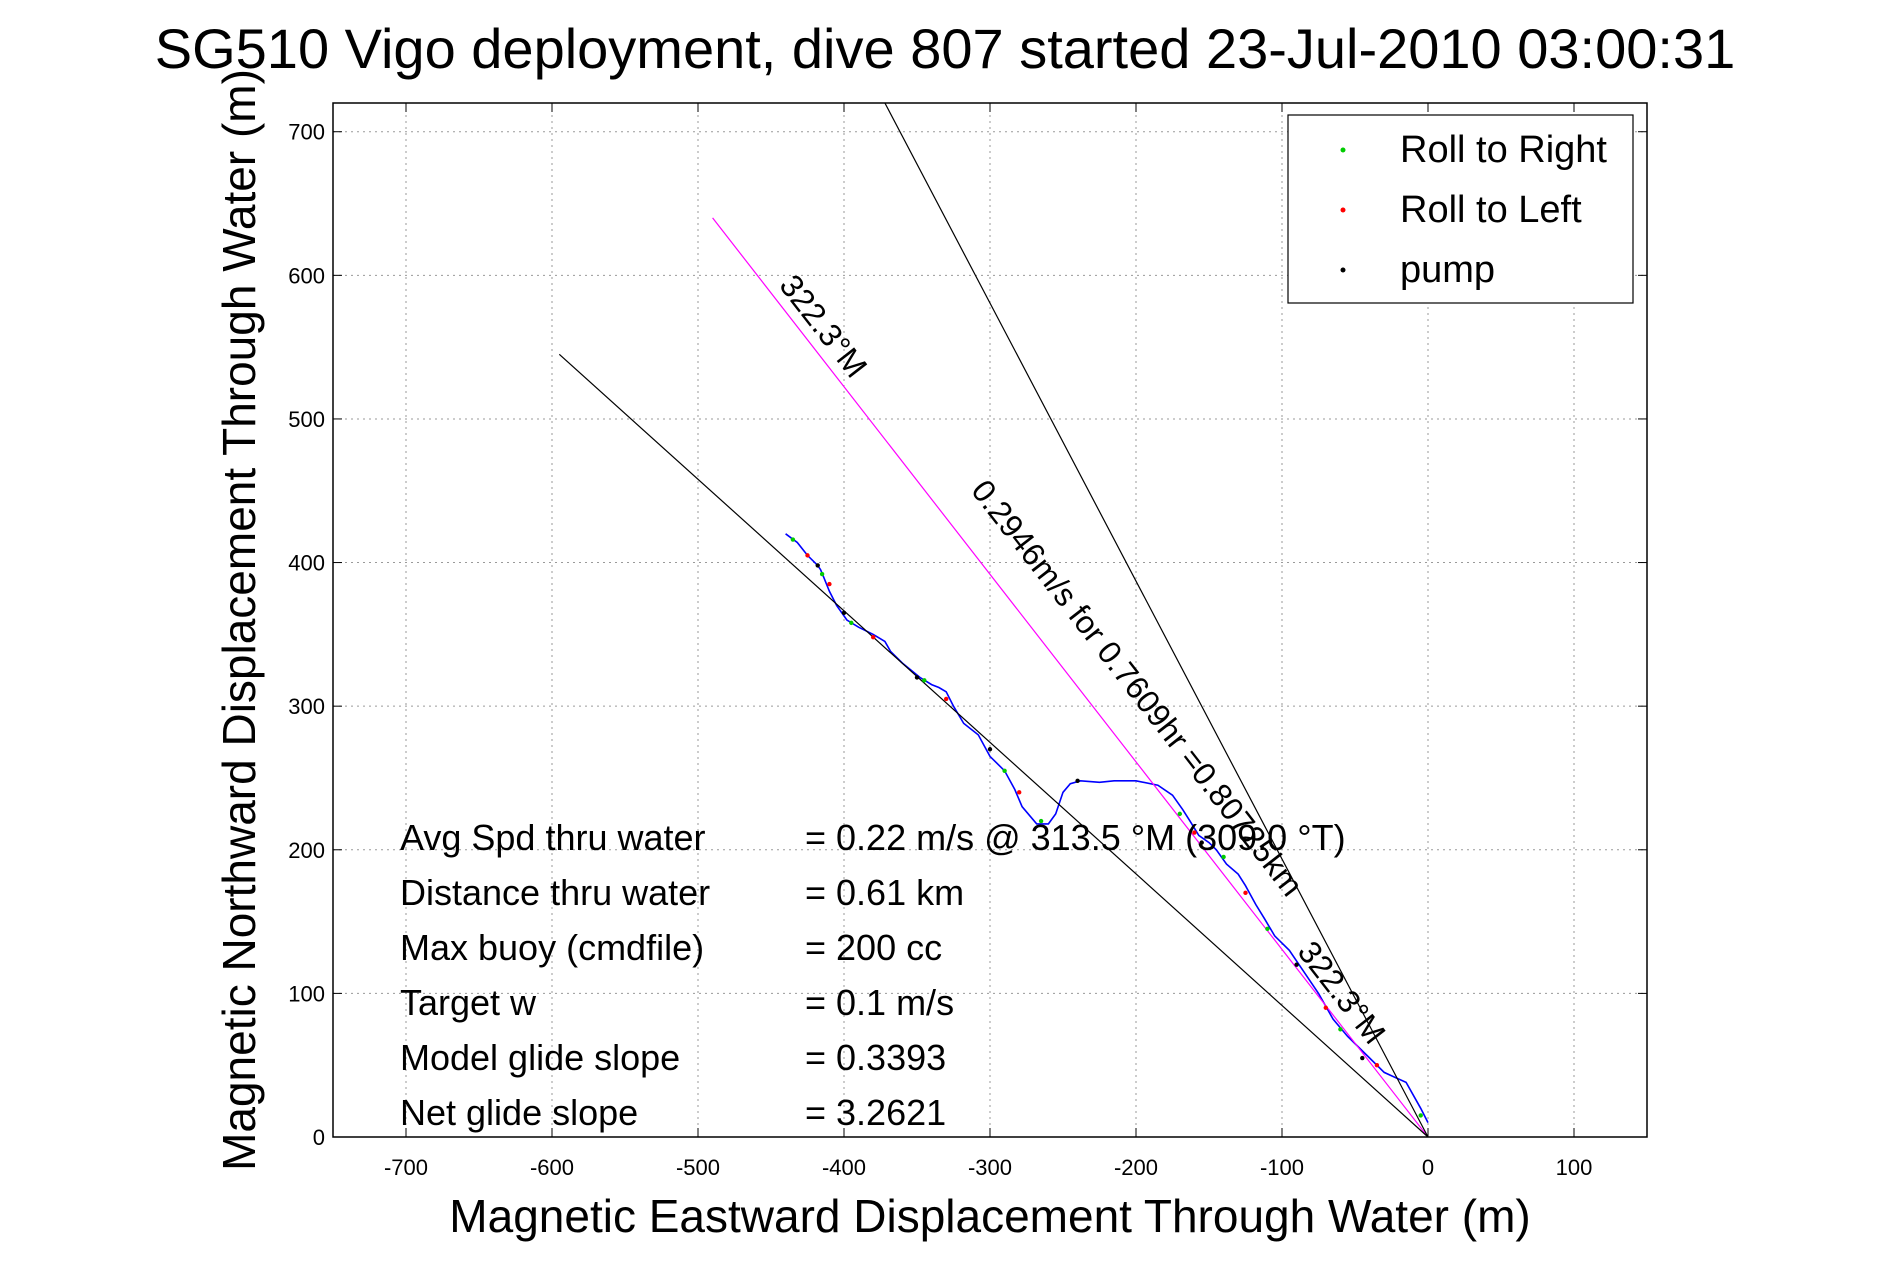 The height and width of the screenshot is (1262, 1891). I want to click on x-tick-label: -200, so click(1136, 1167).